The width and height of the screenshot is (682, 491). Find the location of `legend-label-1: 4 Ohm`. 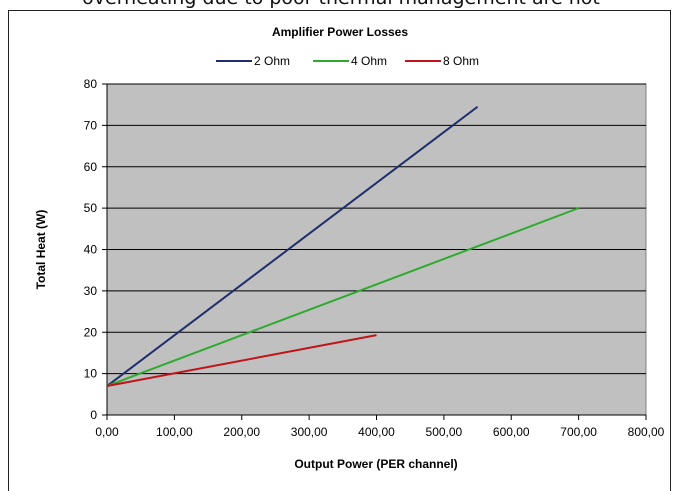

legend-label-1: 4 Ohm is located at coordinates (369, 61).